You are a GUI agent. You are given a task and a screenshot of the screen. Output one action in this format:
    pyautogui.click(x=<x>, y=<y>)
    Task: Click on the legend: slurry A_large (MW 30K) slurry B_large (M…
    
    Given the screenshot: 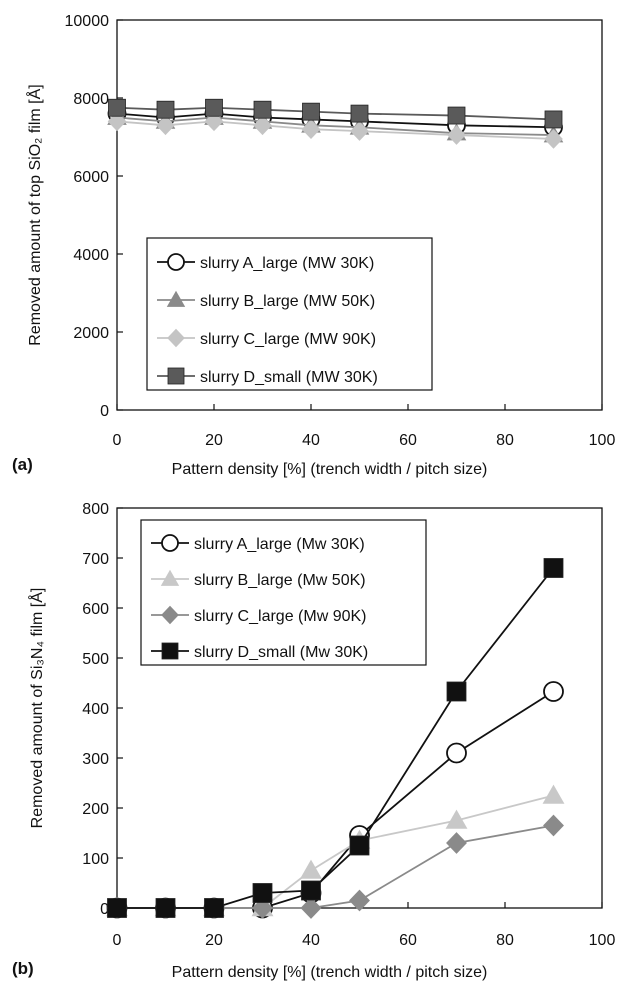 What is the action you would take?
    pyautogui.click(x=289, y=314)
    